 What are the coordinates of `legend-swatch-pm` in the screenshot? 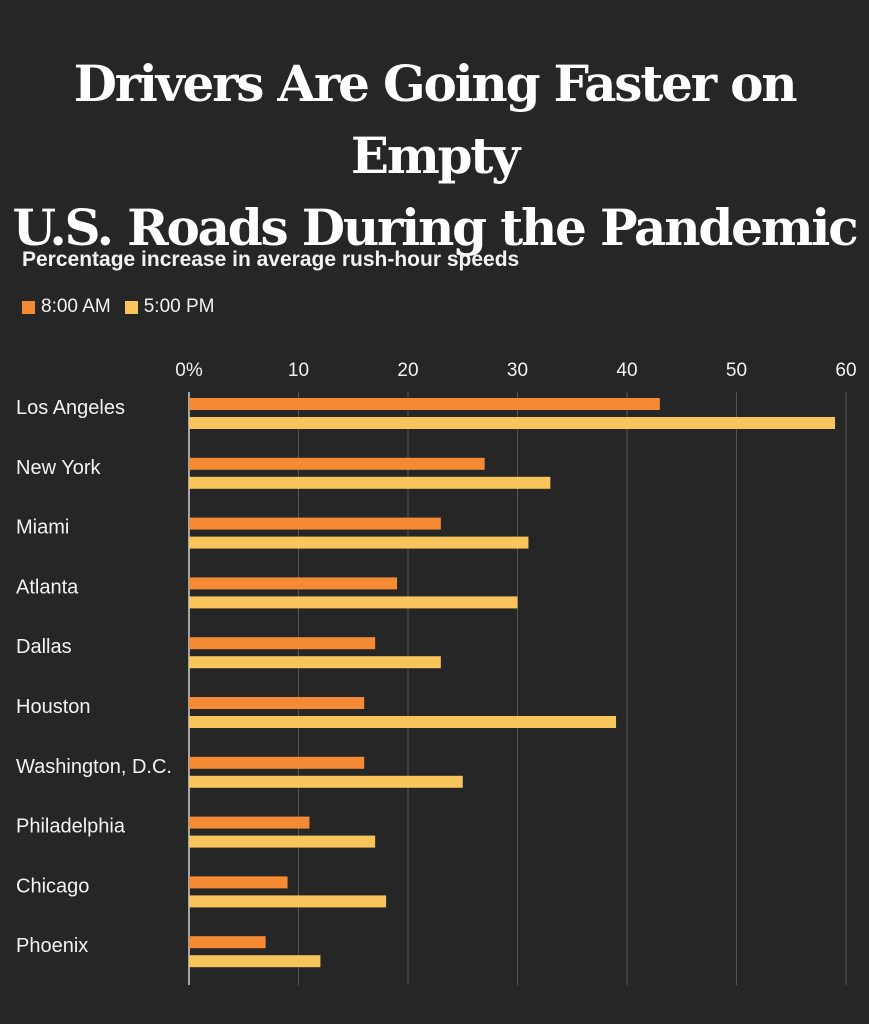 It's located at (131, 307).